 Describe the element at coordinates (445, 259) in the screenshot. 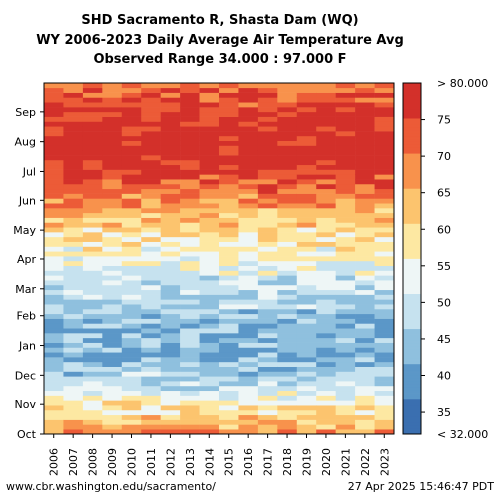

I see `colorbar: 35 40 45 50 55 60 65 70 75 > 80.000 < 32.000` at that location.